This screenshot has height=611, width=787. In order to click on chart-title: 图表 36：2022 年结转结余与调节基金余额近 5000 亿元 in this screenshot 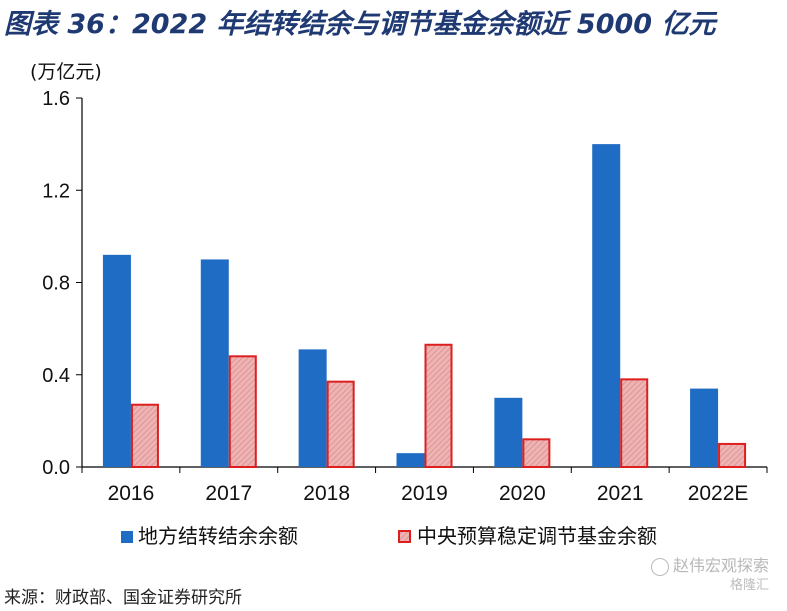, I will do `click(360, 24)`.